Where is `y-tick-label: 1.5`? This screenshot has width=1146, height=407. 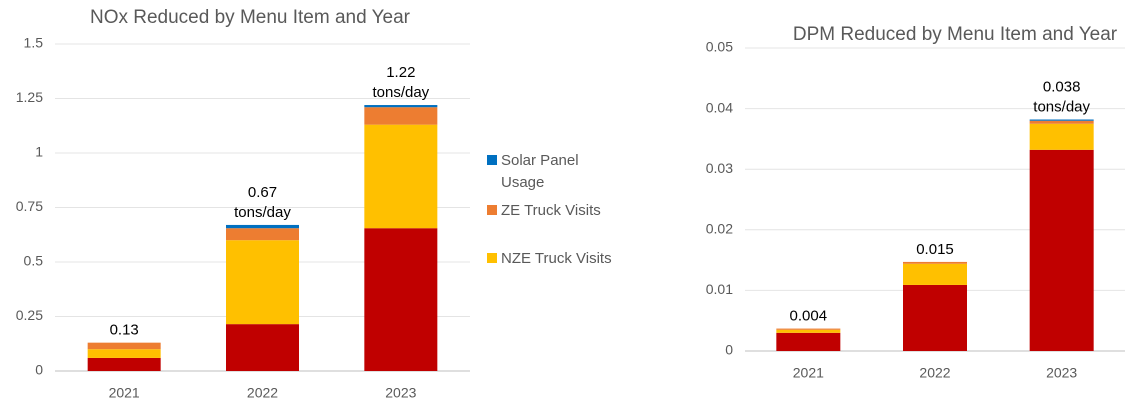 y-tick-label: 1.5 is located at coordinates (34, 43).